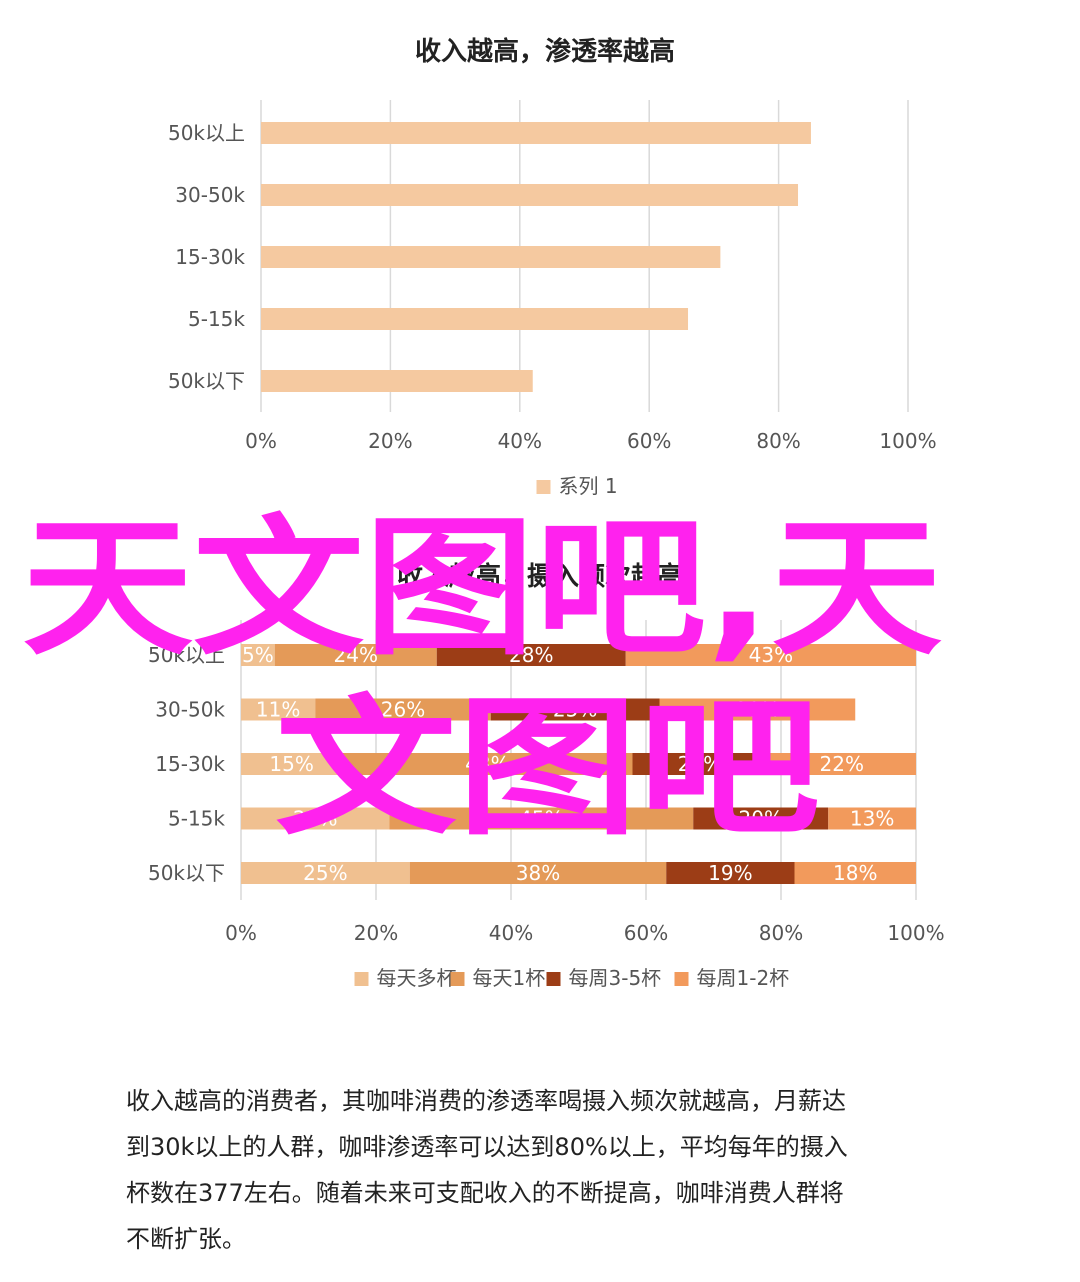 Image resolution: width=1080 pixels, height=1282 pixels. Describe the element at coordinates (588, 486) in the screenshot. I see `legend-label: 系列 1` at that location.